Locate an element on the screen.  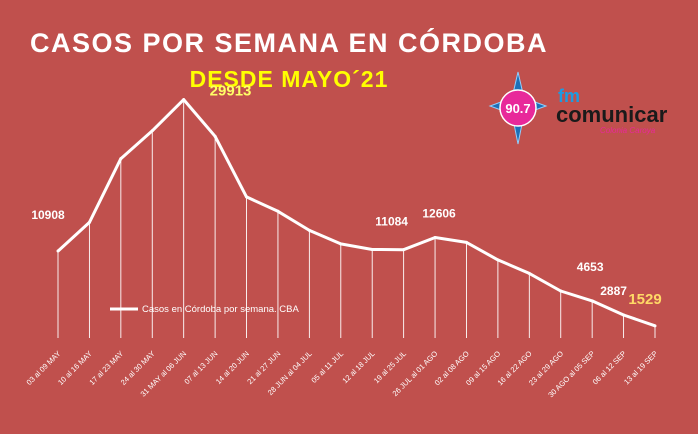
logo-circle is located at coordinates (518, 108).